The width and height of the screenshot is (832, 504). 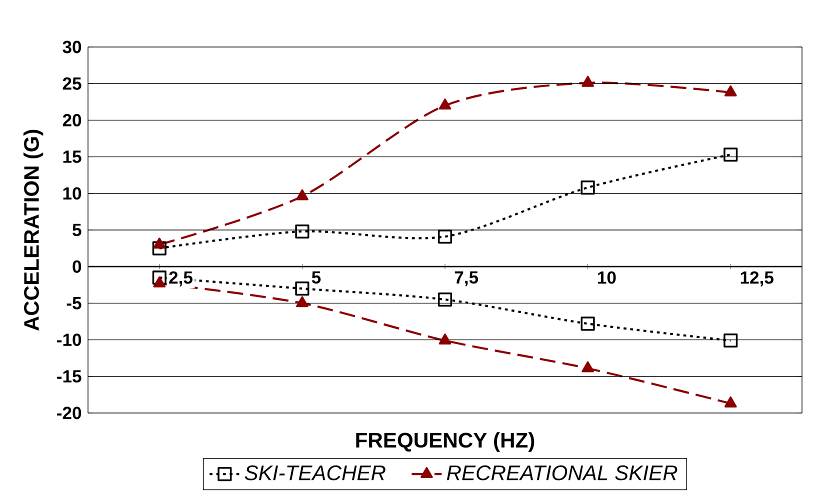 What do you see at coordinates (77, 230) in the screenshot?
I see `y-tick-label: 5` at bounding box center [77, 230].